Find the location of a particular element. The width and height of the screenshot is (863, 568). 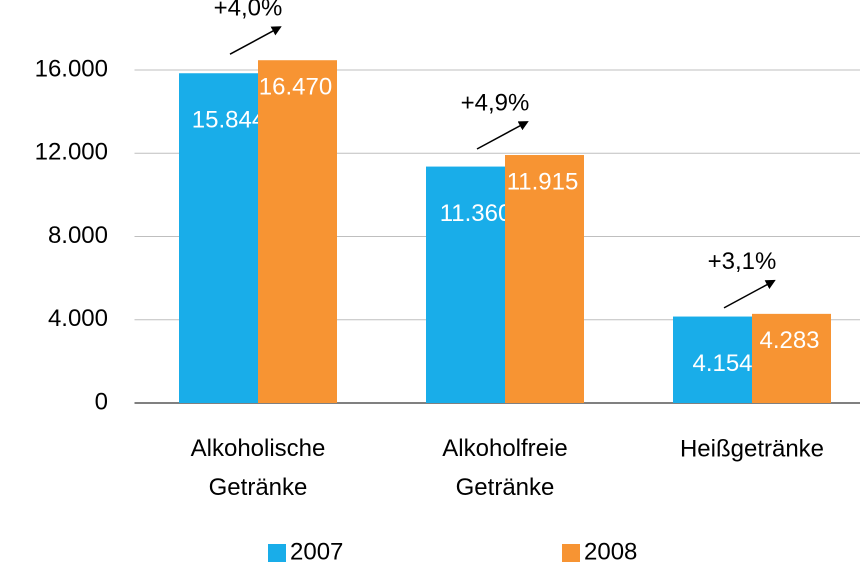

legend-label: 2007 is located at coordinates (316, 551).